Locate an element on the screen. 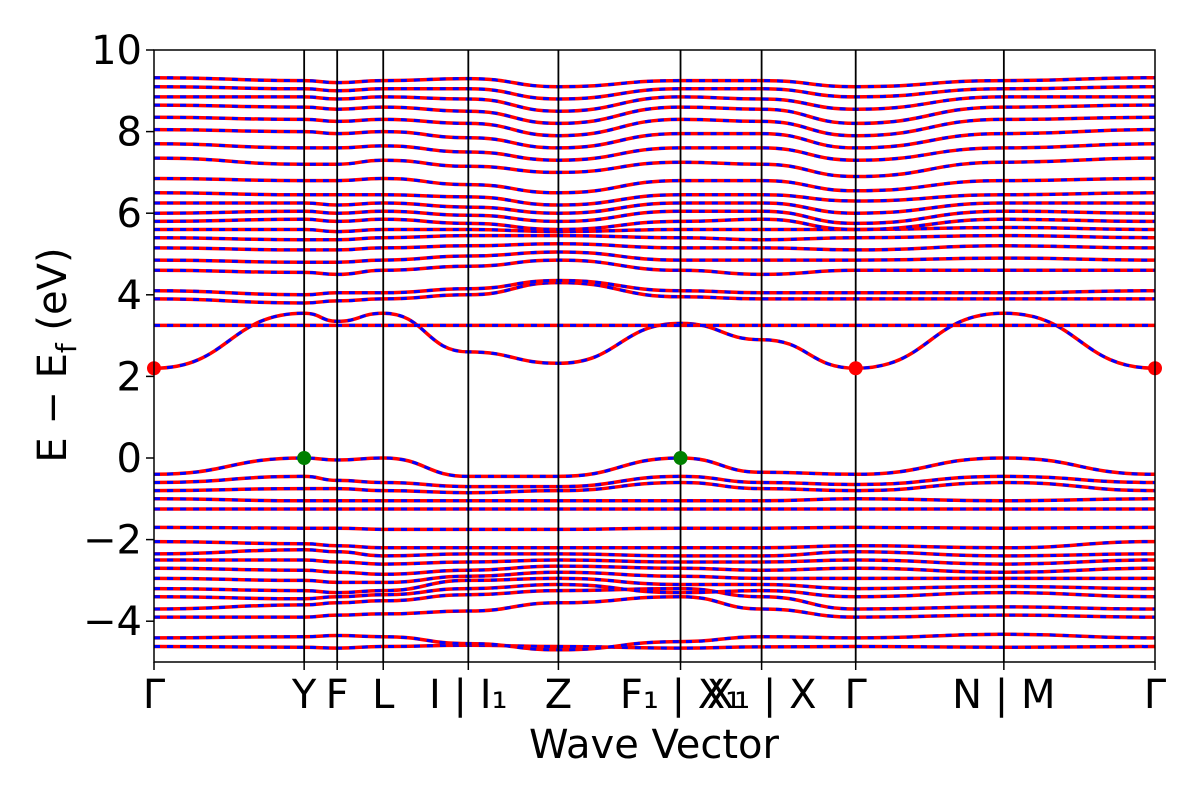 The width and height of the screenshot is (1200, 800). x-tick-label: F is located at coordinates (337, 695).